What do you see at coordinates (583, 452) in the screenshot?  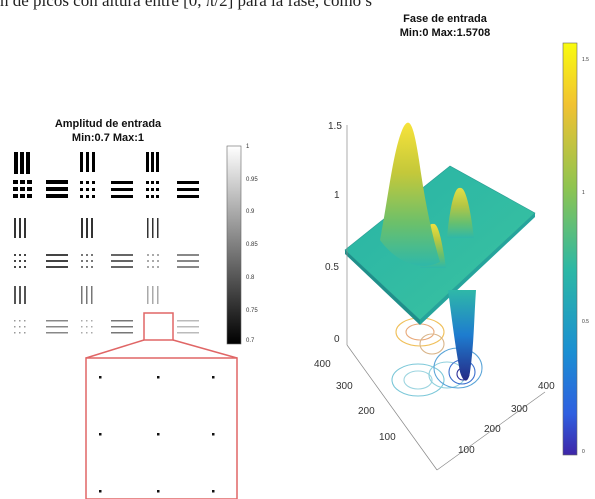 I see `phase-cbar-tick-0: 0` at bounding box center [583, 452].